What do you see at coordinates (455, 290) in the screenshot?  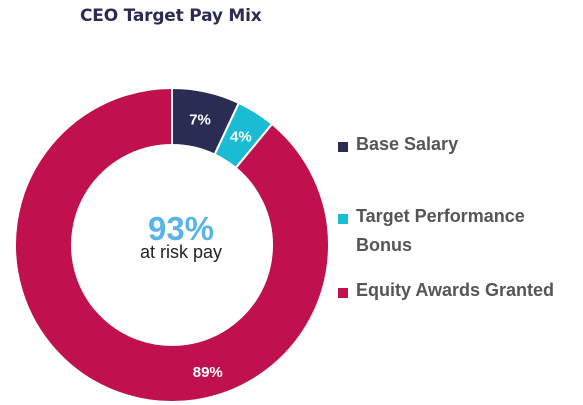 I see `legend-label: Equity Awards Granted` at bounding box center [455, 290].